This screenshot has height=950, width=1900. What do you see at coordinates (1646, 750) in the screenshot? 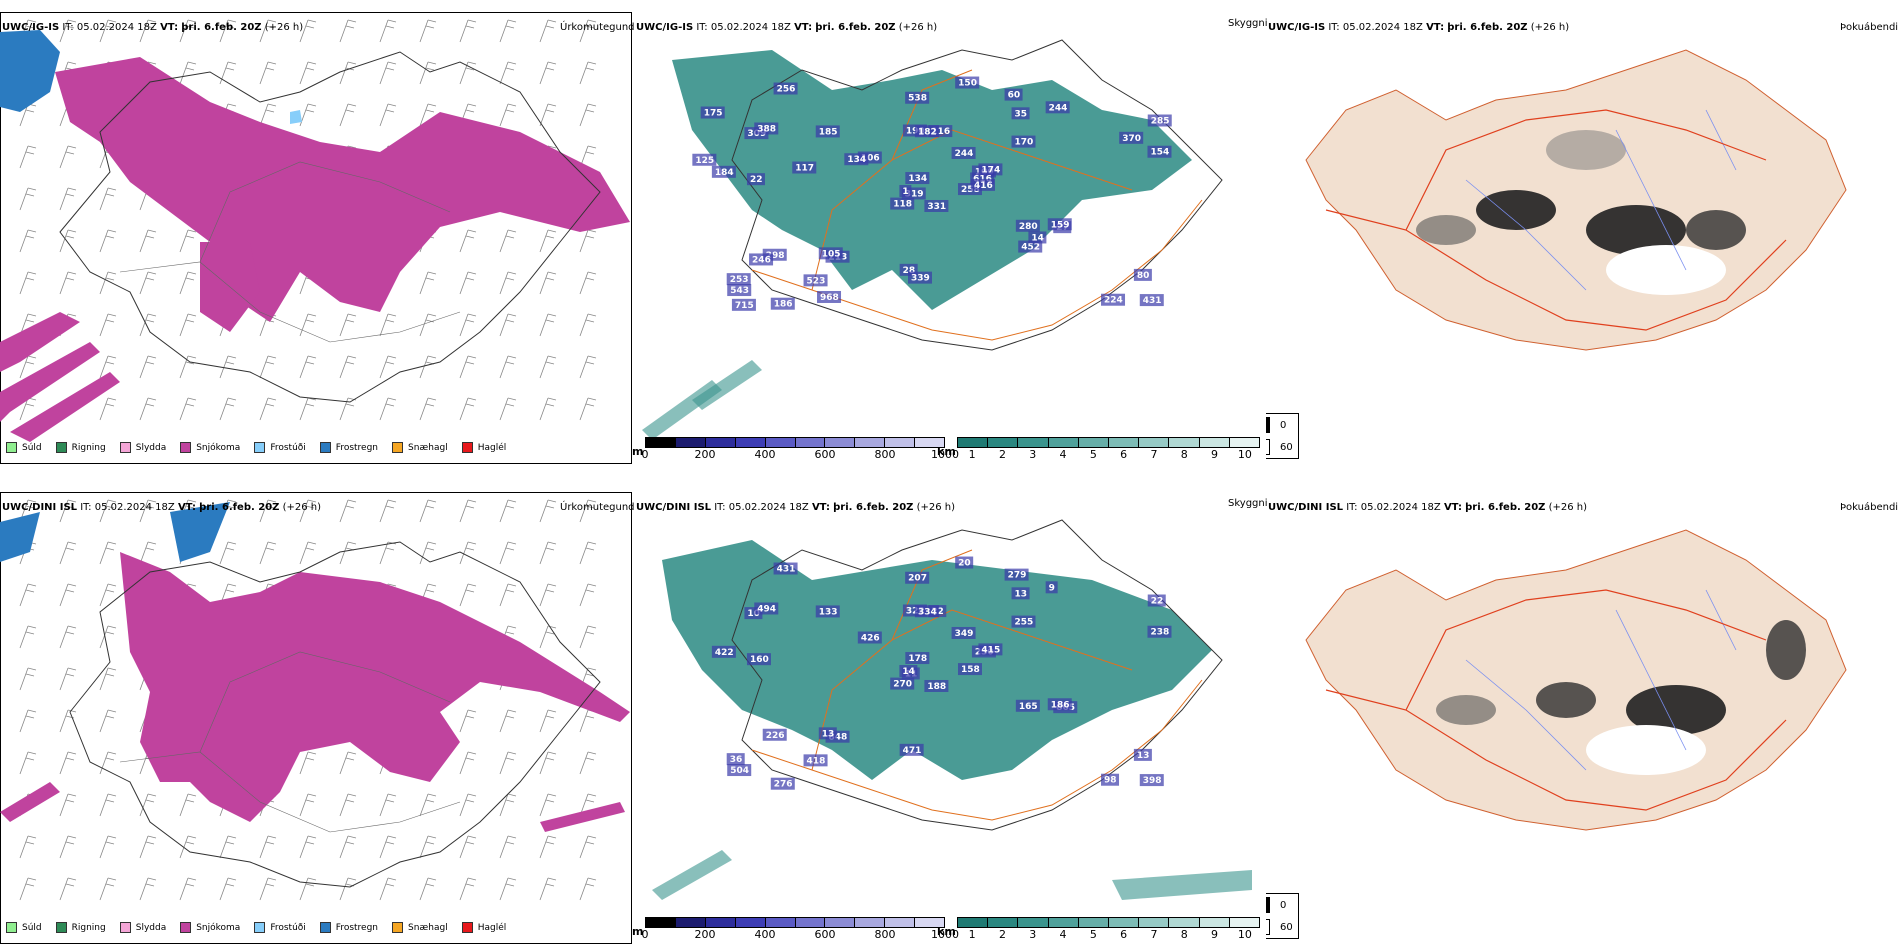
I see `clear-patch` at bounding box center [1646, 750].